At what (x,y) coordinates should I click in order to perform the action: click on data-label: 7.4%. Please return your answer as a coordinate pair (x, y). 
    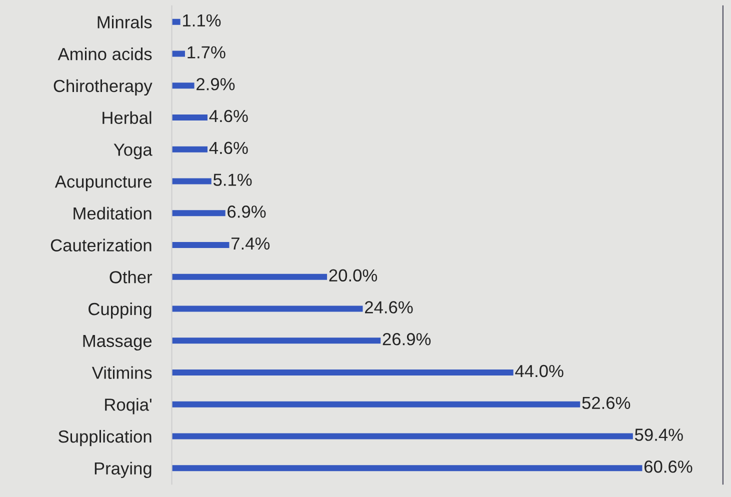
    Looking at the image, I should click on (251, 243).